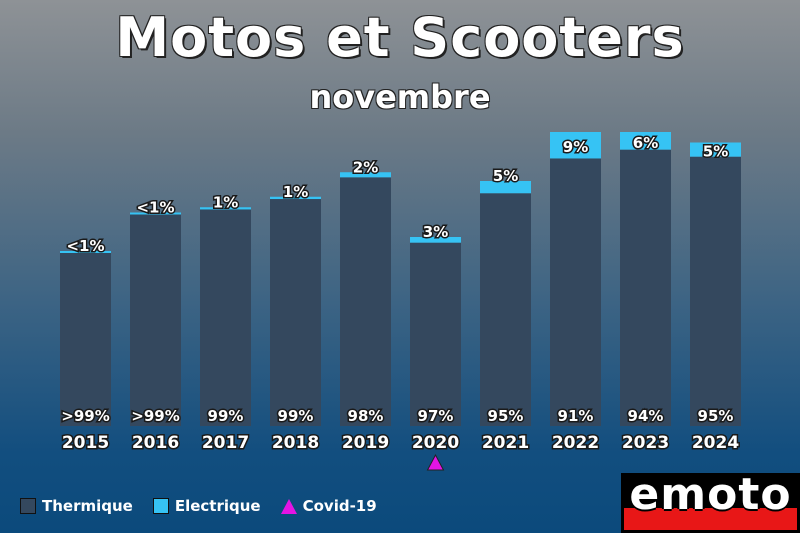 The width and height of the screenshot is (800, 533). What do you see at coordinates (505, 187) in the screenshot?
I see `bar-electrique-2021` at bounding box center [505, 187].